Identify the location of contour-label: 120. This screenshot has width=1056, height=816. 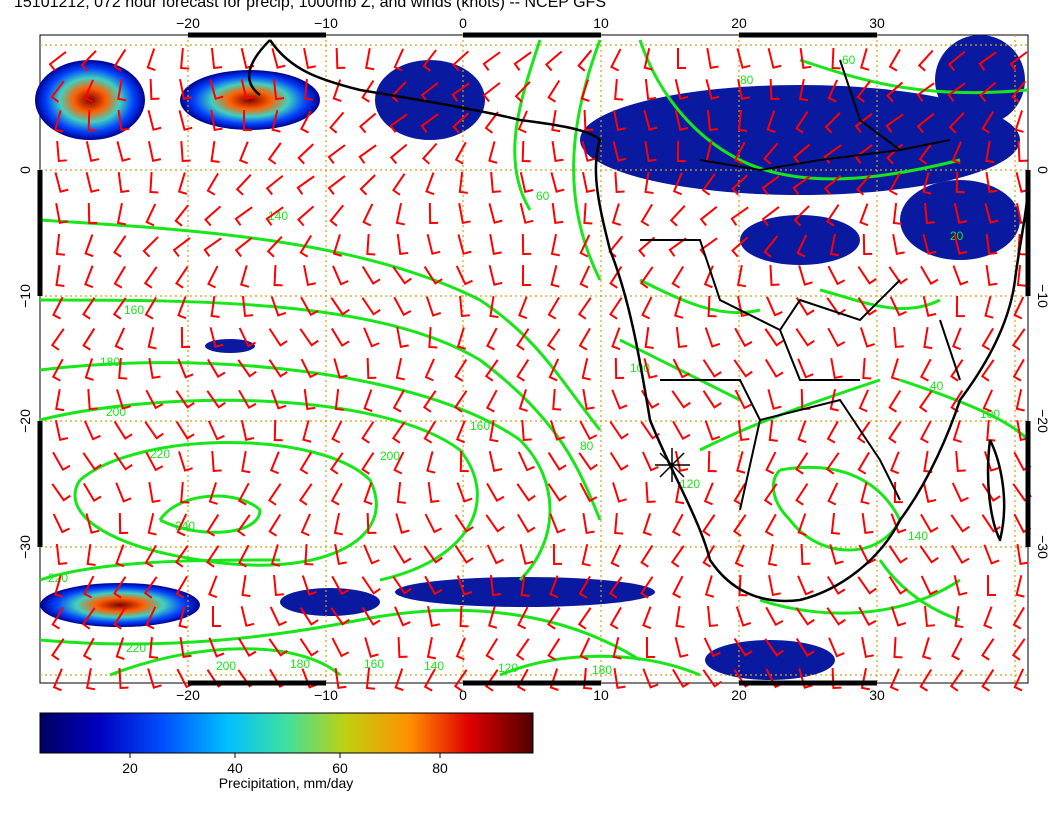
(690, 484).